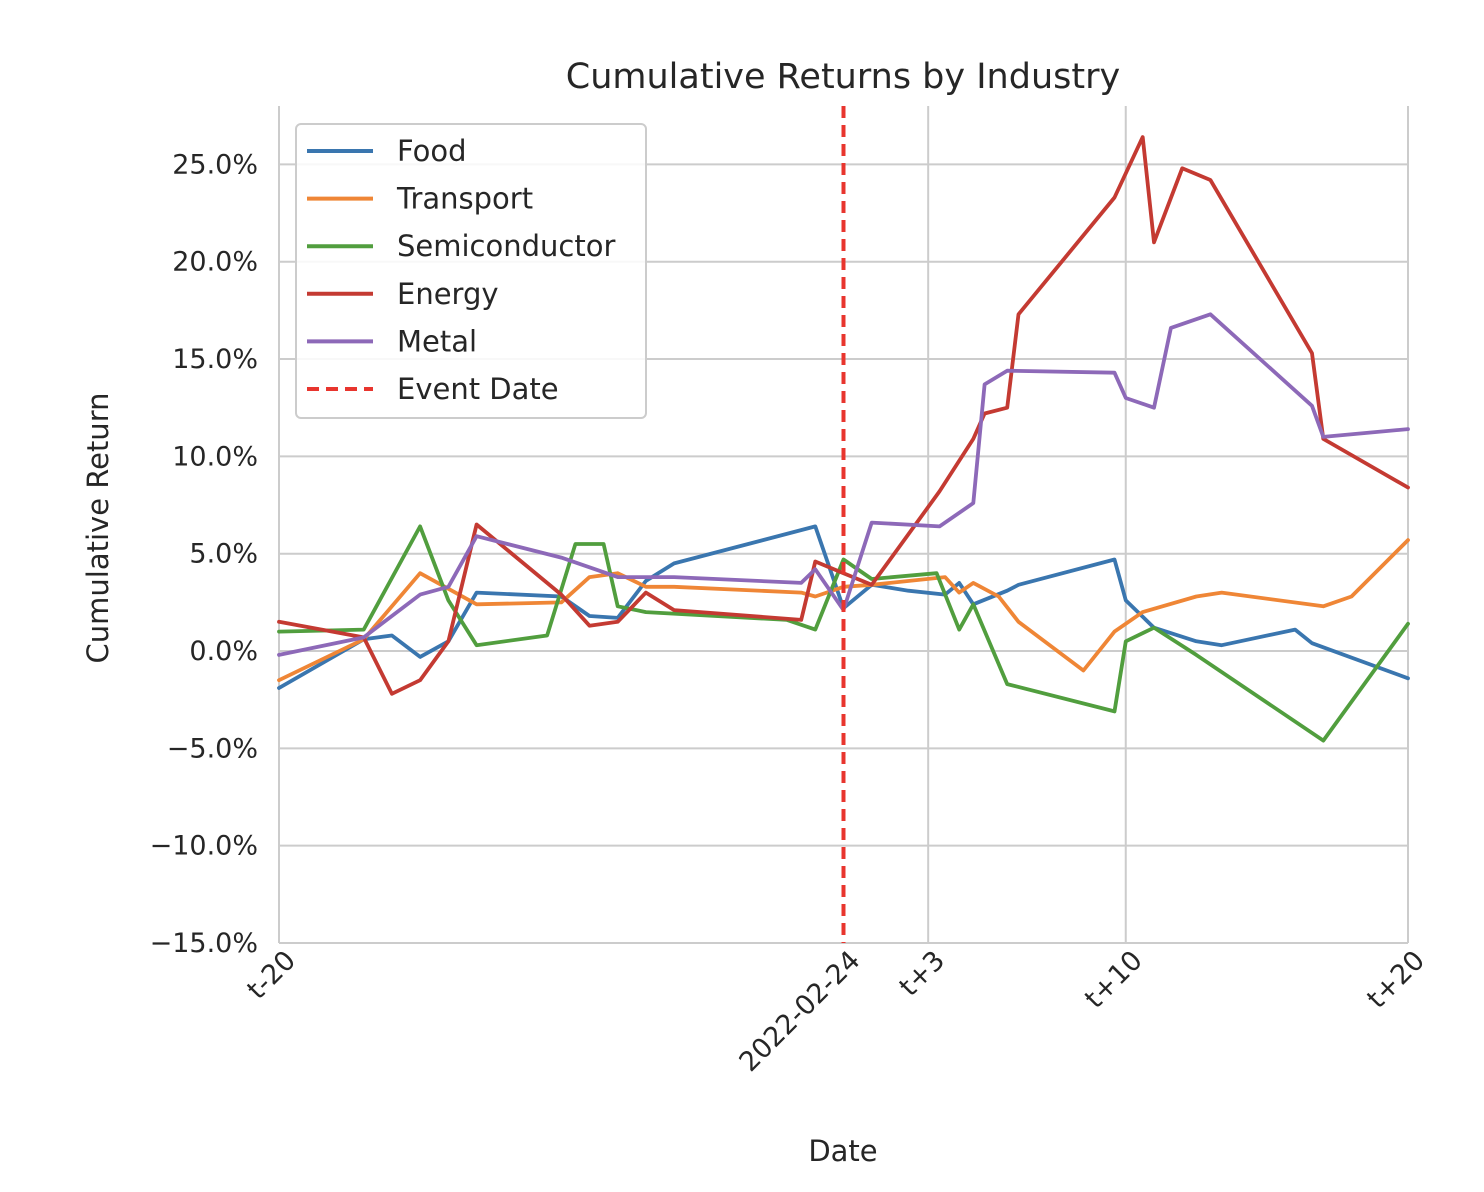 The width and height of the screenshot is (1484, 1192). Describe the element at coordinates (800, 1011) in the screenshot. I see `x-tick-label: 2022-02-24` at that location.